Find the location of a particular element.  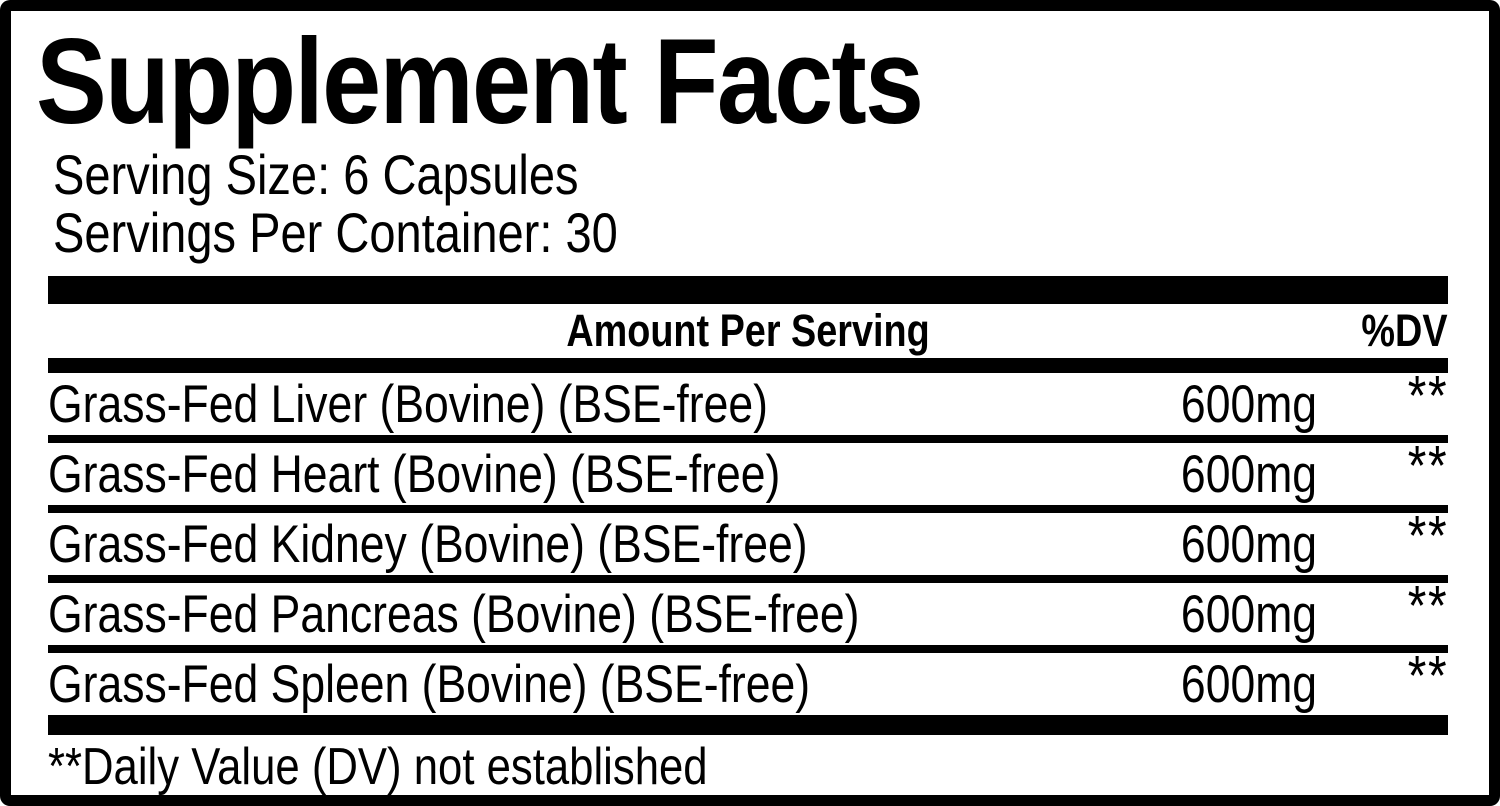

label-title-text: Supplement Facts is located at coordinates (480, 81).